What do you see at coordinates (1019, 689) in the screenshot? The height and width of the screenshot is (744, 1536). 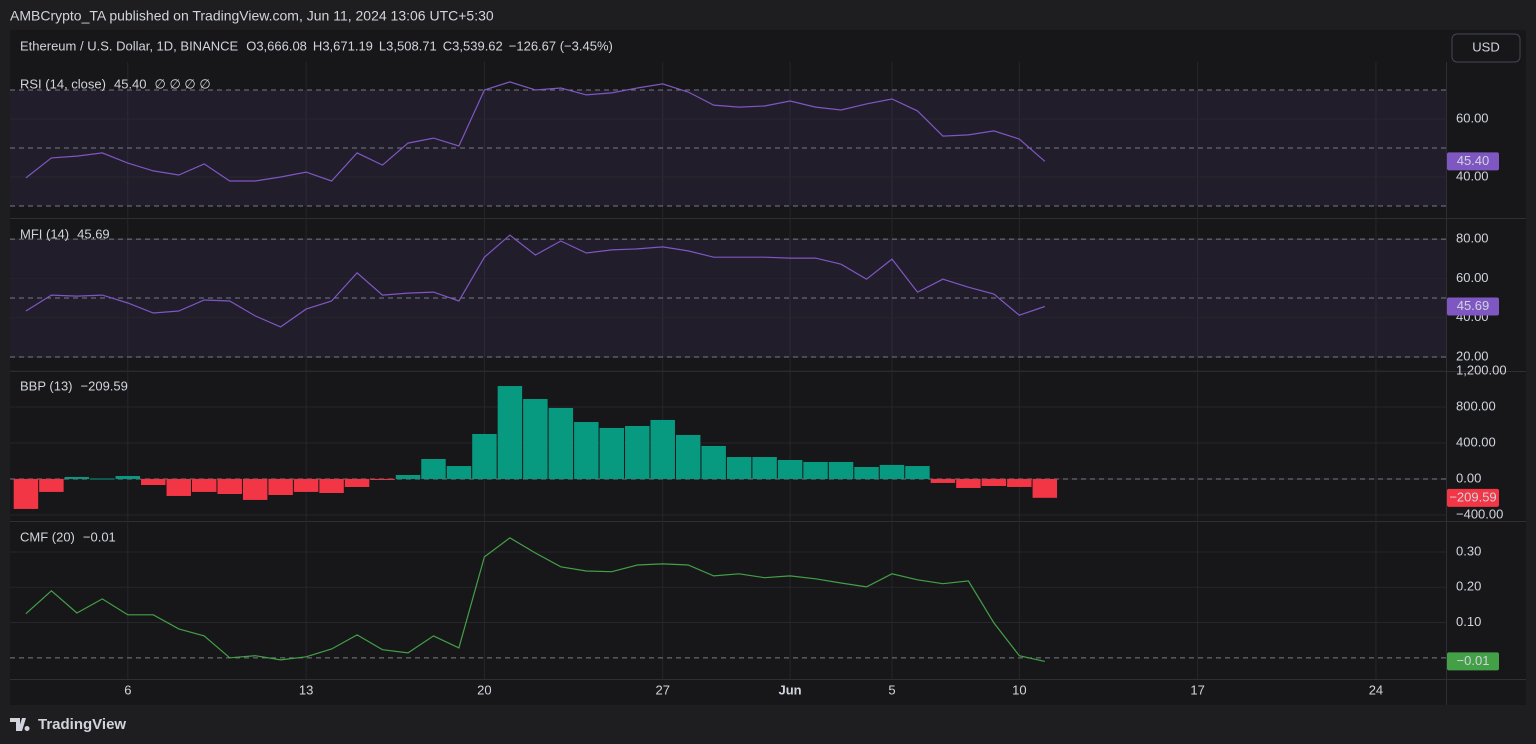 I see `x-tick-label: 10` at bounding box center [1019, 689].